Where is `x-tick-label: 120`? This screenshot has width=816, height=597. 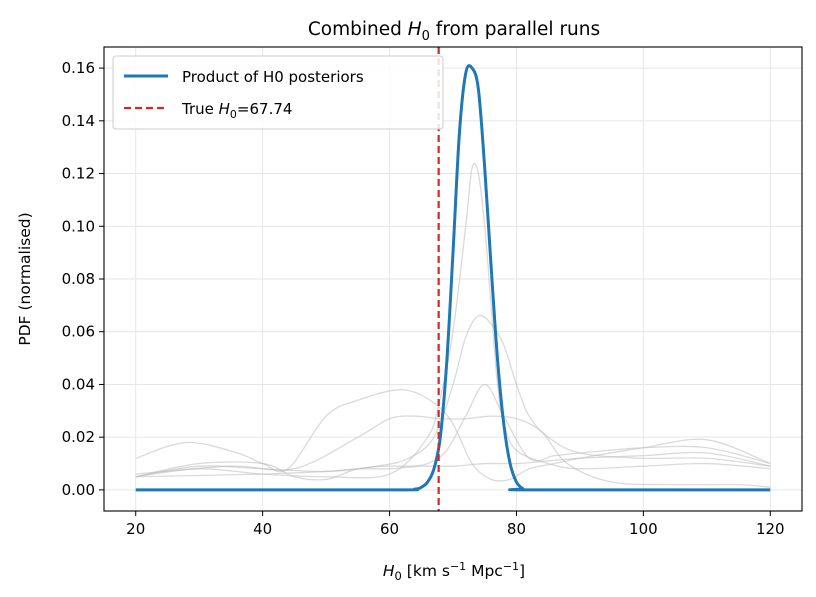
x-tick-label: 120 is located at coordinates (770, 529).